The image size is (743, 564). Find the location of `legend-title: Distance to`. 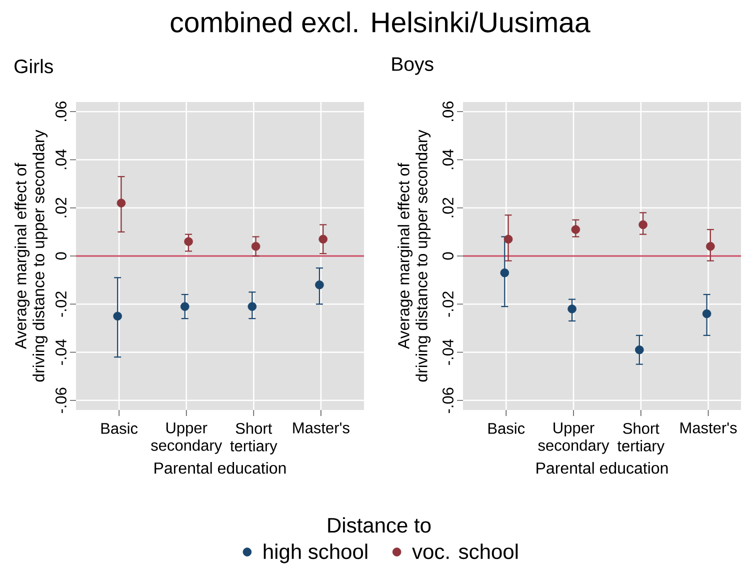

legend-title: Distance to is located at coordinates (379, 525).